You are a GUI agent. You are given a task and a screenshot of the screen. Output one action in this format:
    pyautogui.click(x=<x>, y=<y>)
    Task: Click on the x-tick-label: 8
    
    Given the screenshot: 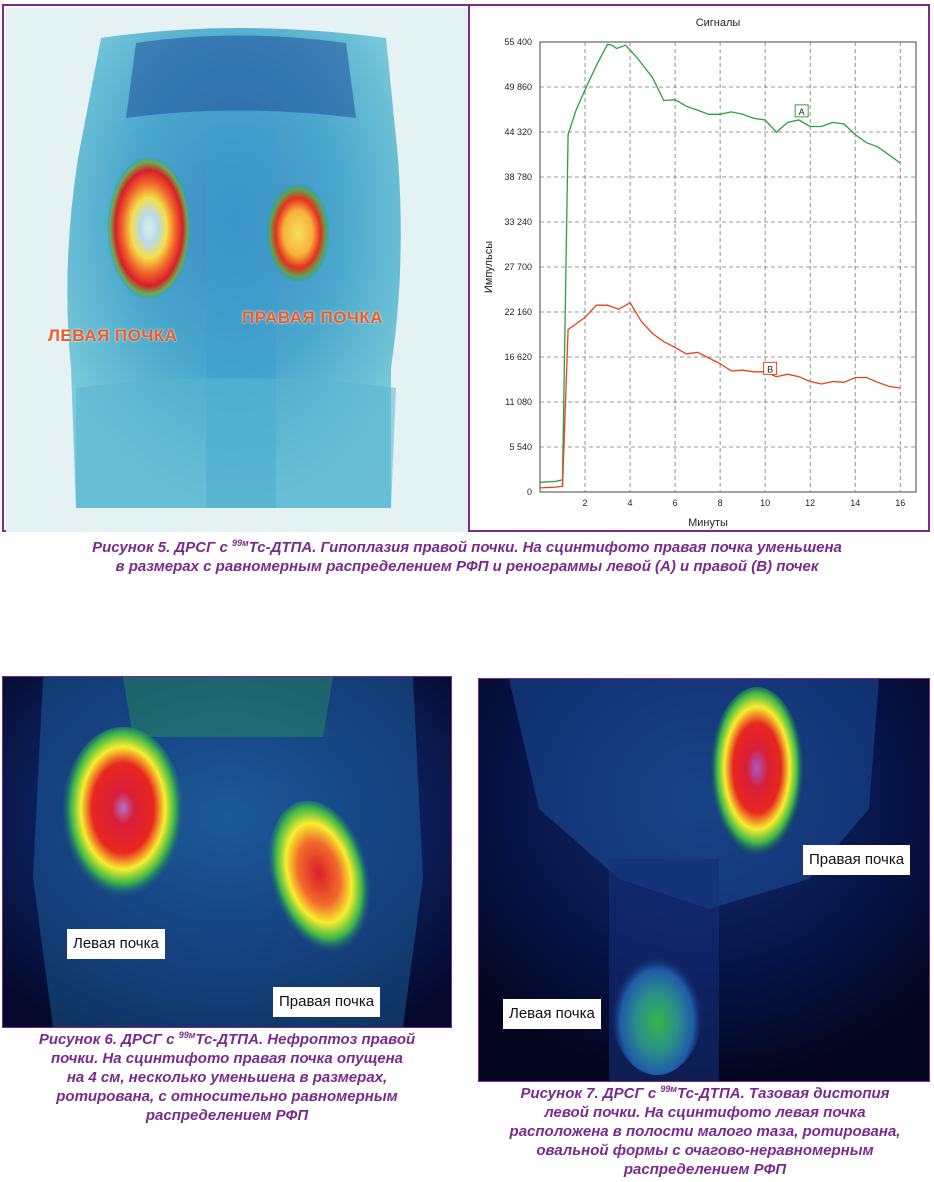 What is the action you would take?
    pyautogui.click(x=720, y=503)
    